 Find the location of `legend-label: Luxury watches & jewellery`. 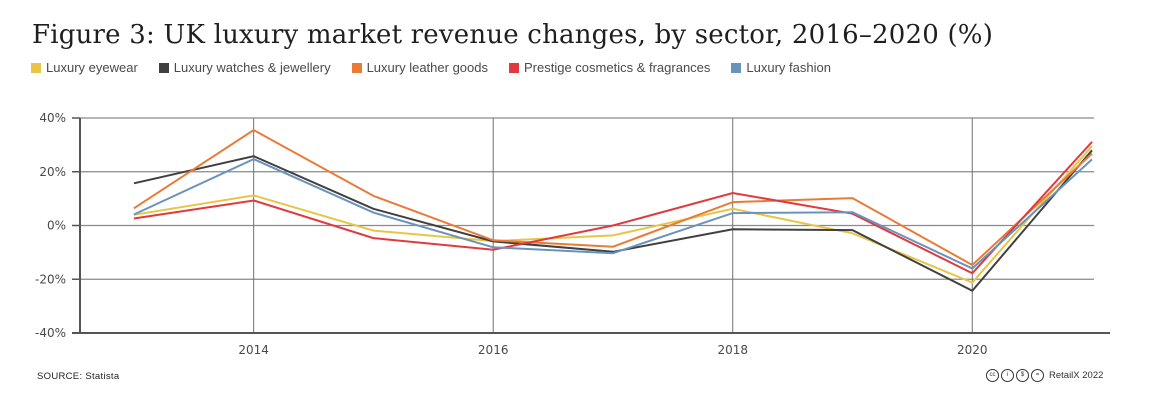

legend-label: Luxury watches & jewellery is located at coordinates (252, 67).